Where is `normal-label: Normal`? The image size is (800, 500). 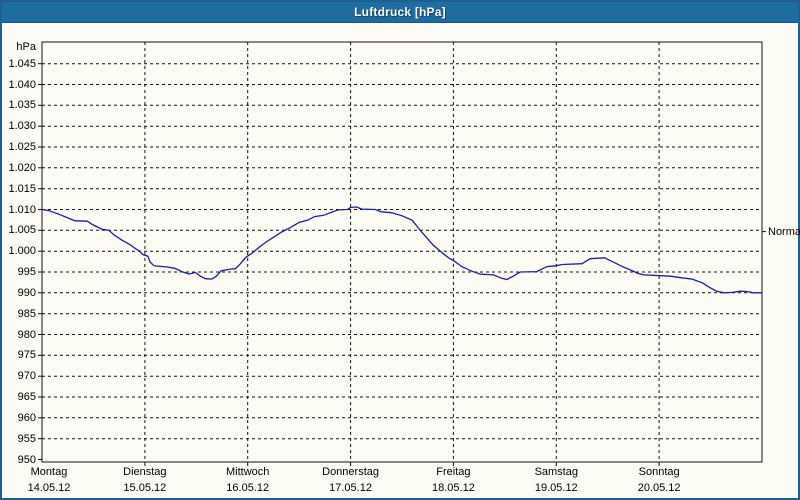
normal-label: Normal is located at coordinates (784, 231).